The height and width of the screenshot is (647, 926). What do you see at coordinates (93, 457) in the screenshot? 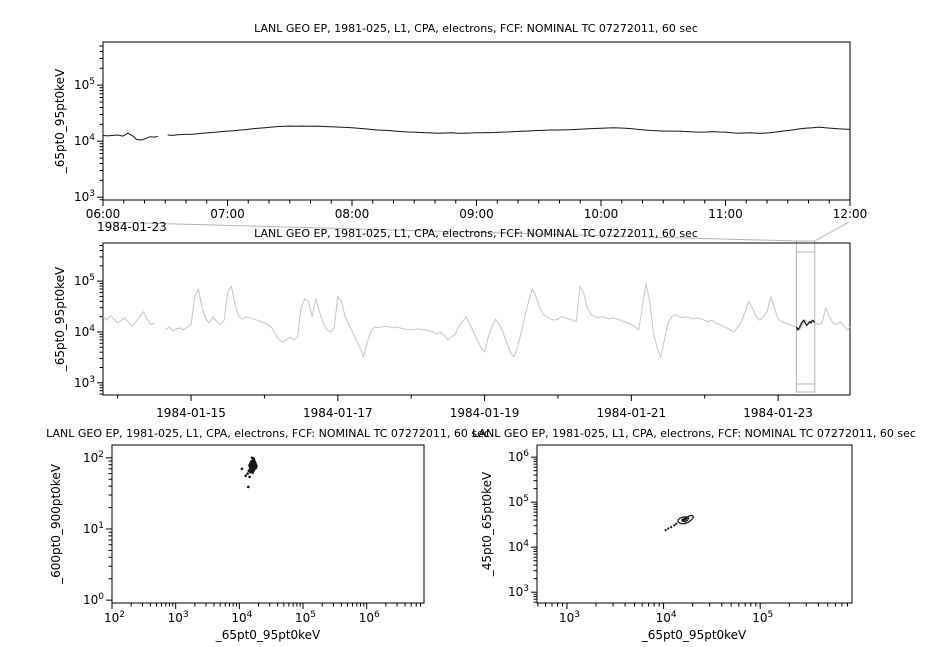
I see `y-tick-label: 102` at bounding box center [93, 457].